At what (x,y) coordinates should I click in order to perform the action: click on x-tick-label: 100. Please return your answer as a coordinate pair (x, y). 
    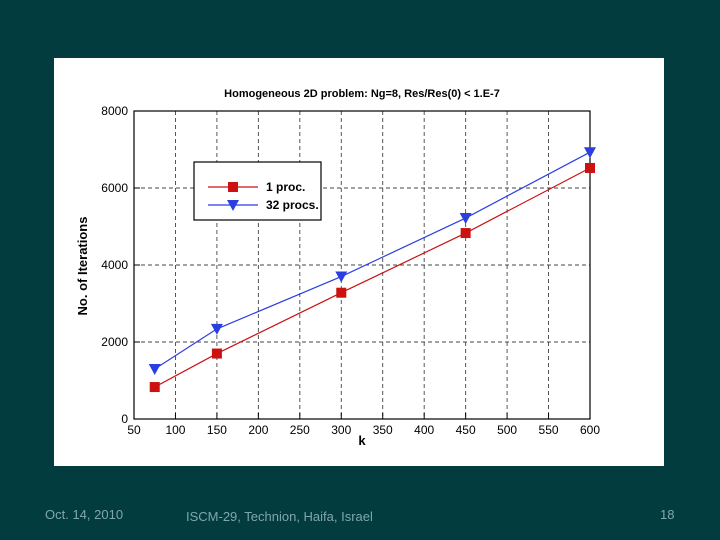
    Looking at the image, I should click on (175, 430).